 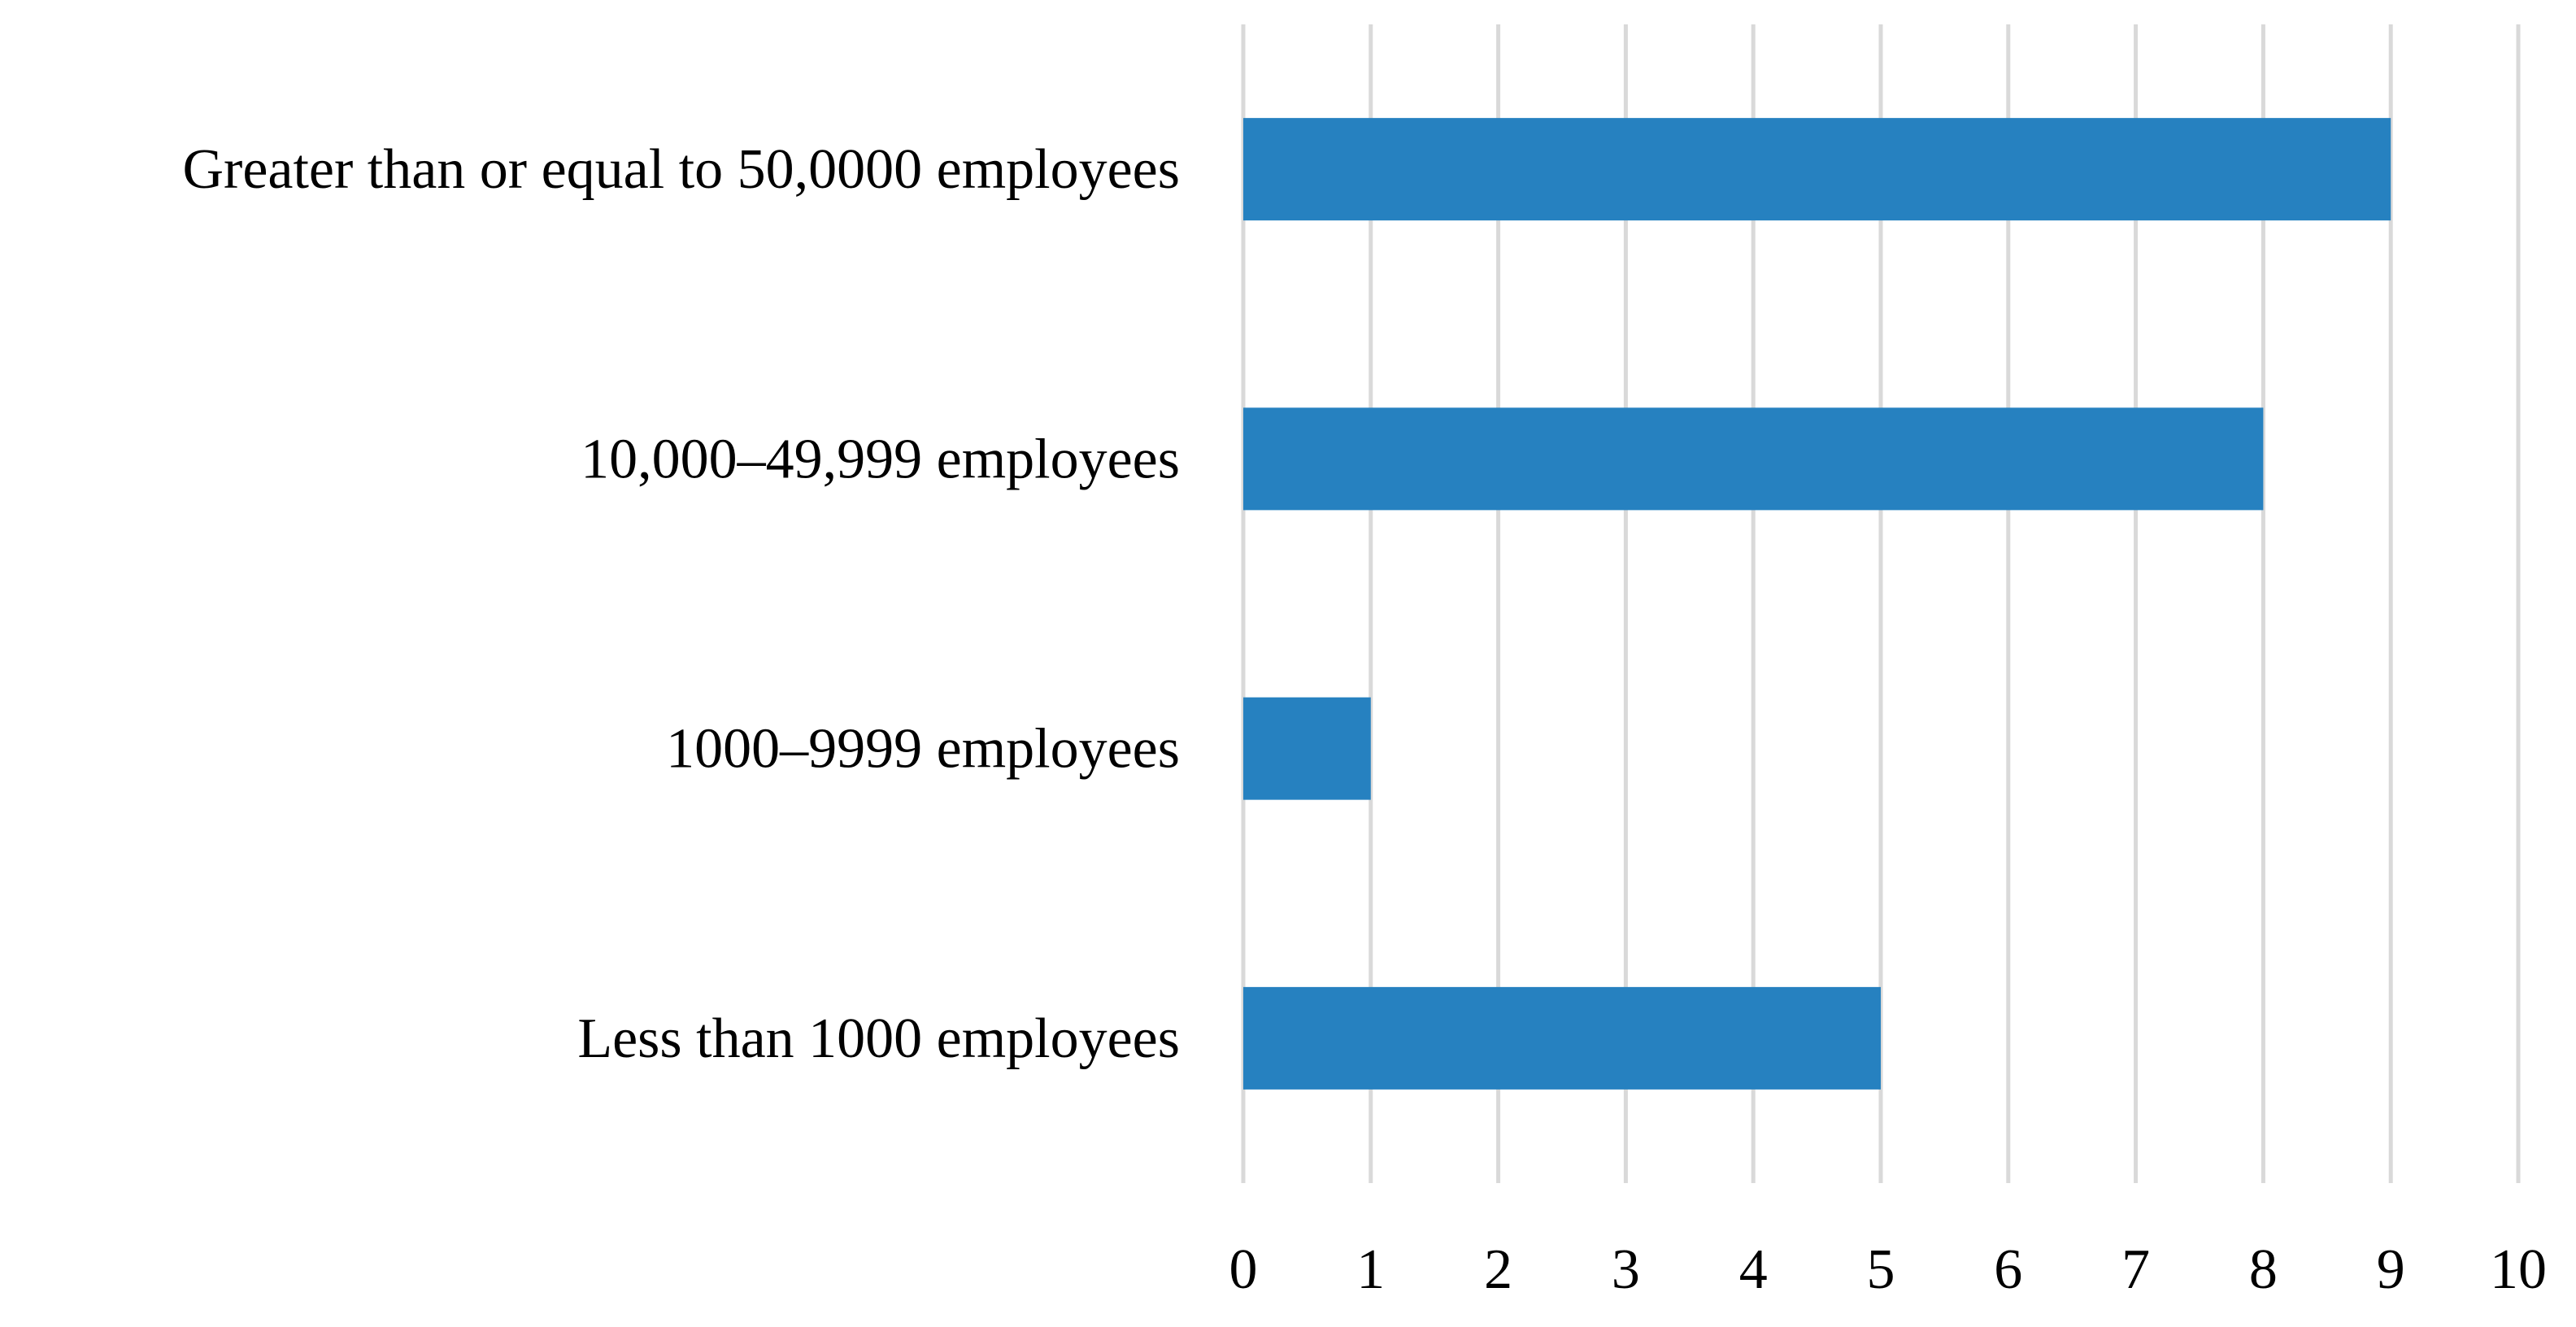 I want to click on x-tick-label: 10, so click(x=2519, y=1269).